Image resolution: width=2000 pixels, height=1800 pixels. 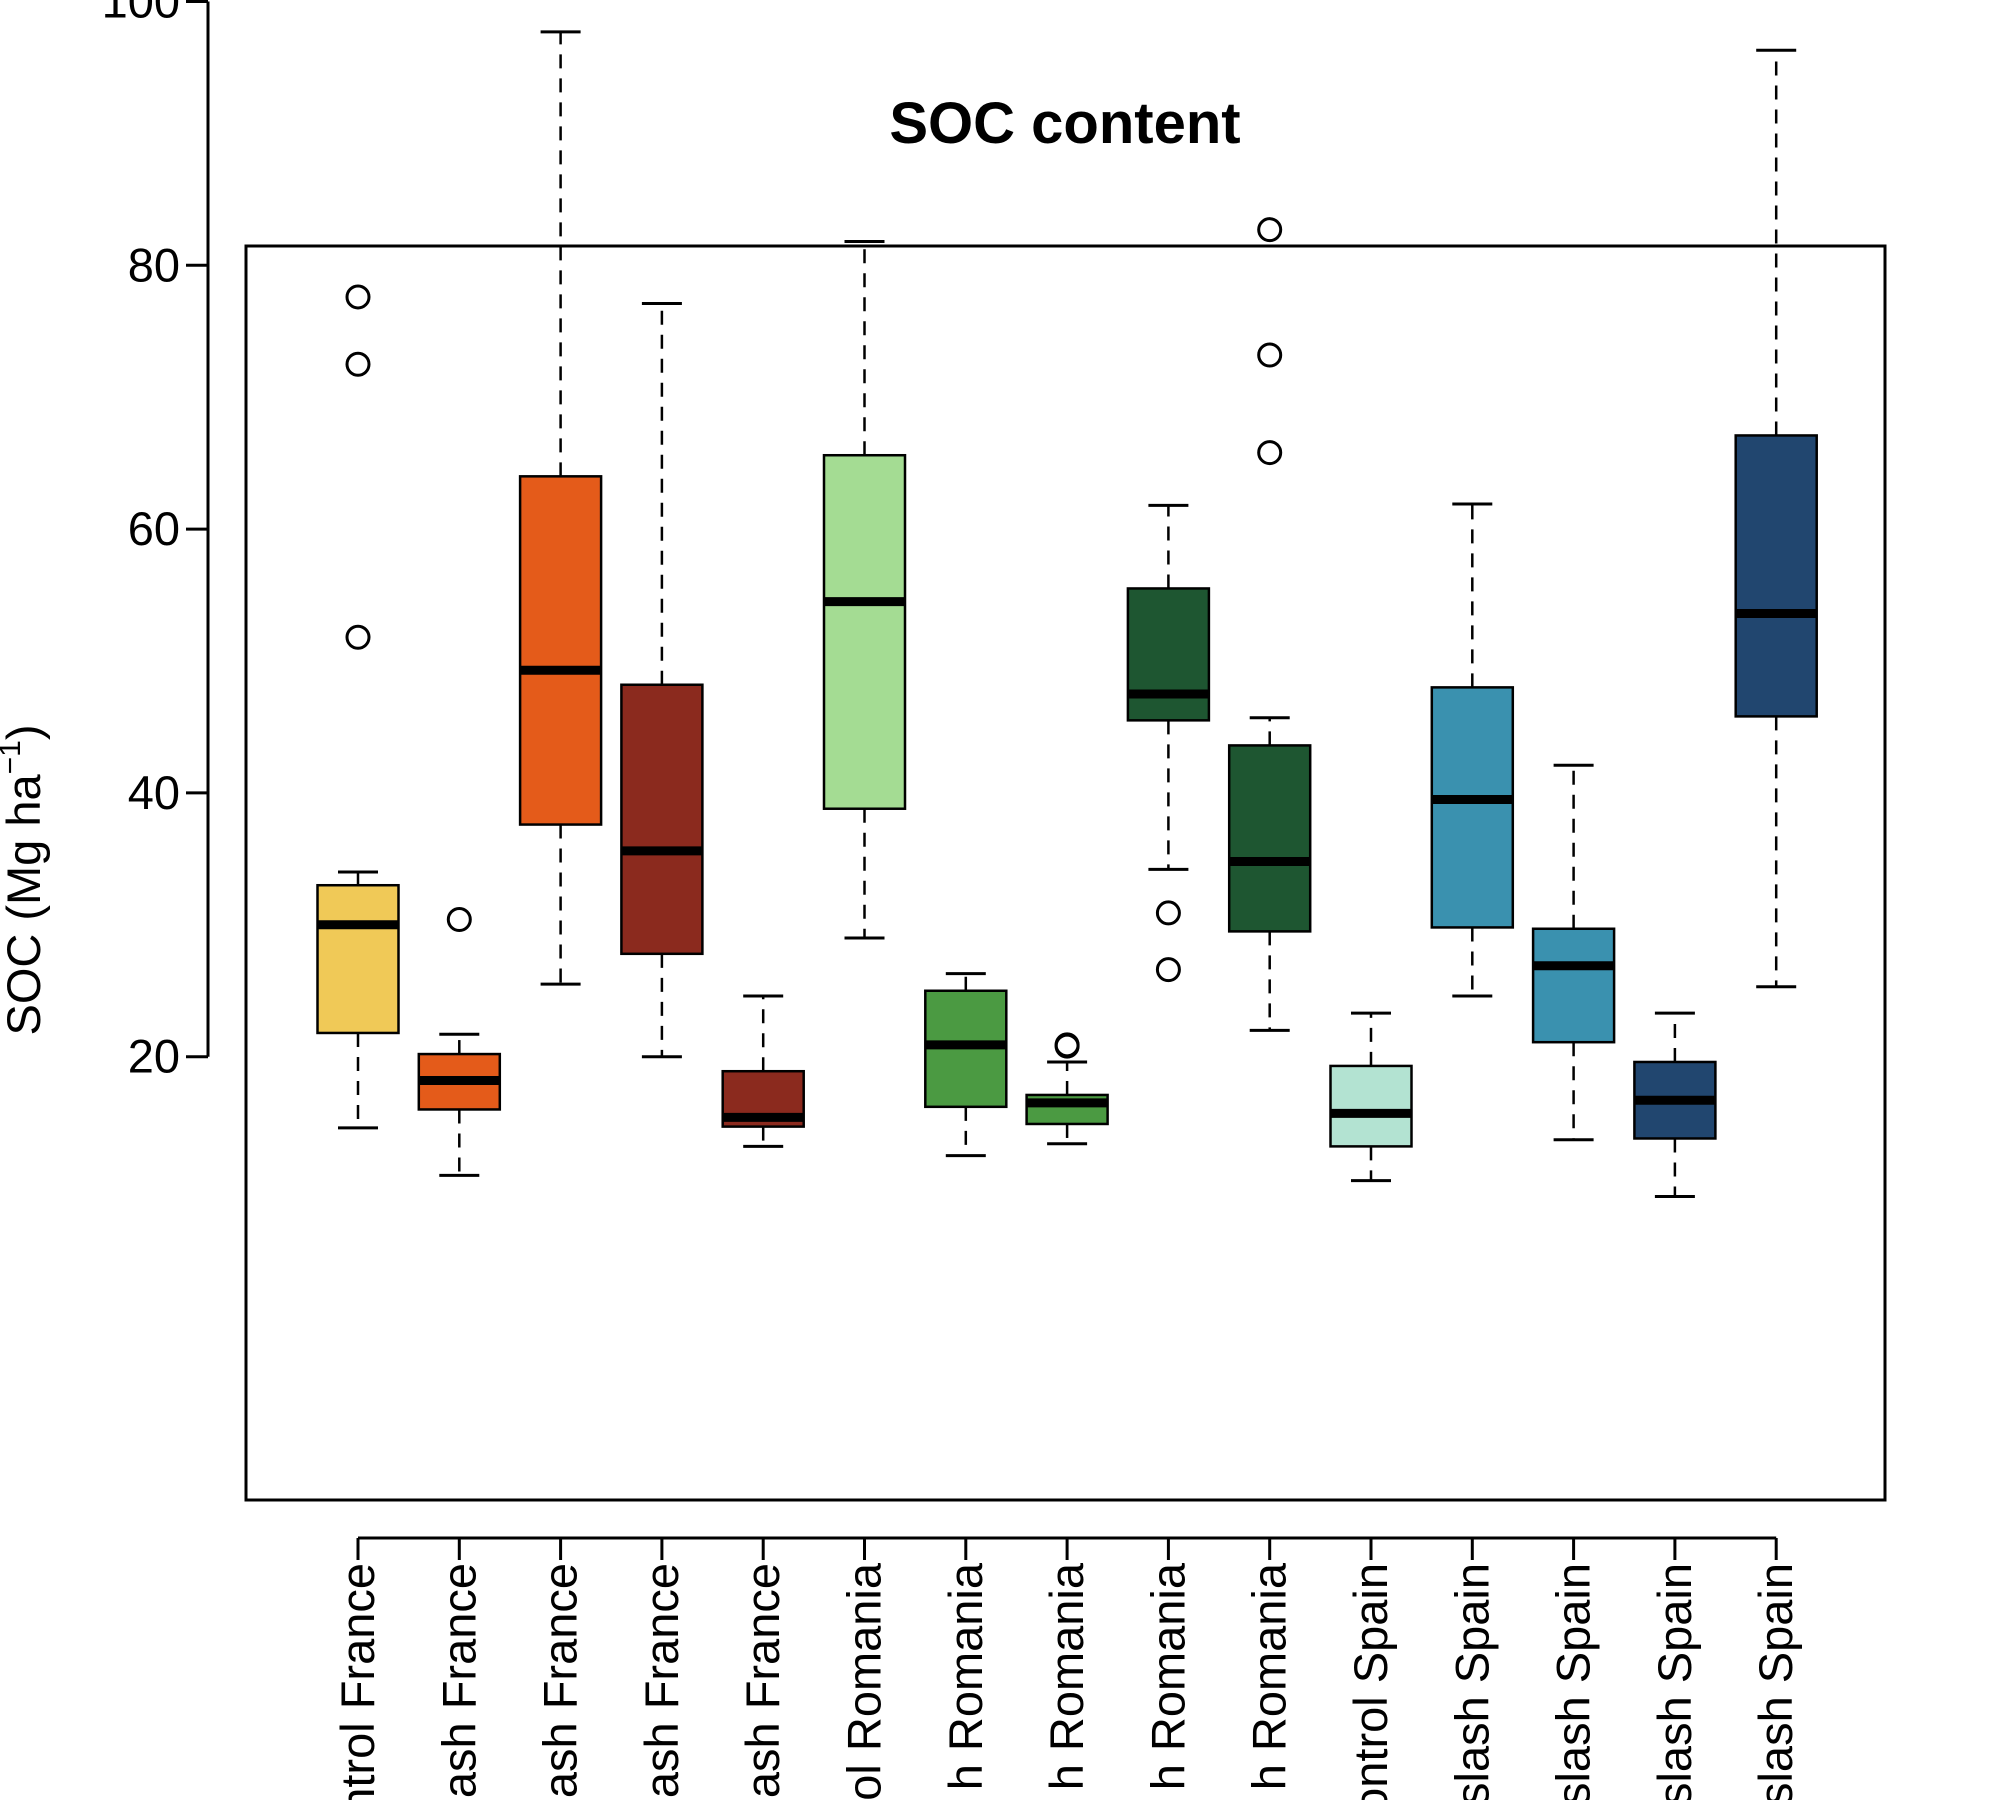 What do you see at coordinates (25, 904) in the screenshot?
I see `y-axis-label-main: SOC (Mg ha` at bounding box center [25, 904].